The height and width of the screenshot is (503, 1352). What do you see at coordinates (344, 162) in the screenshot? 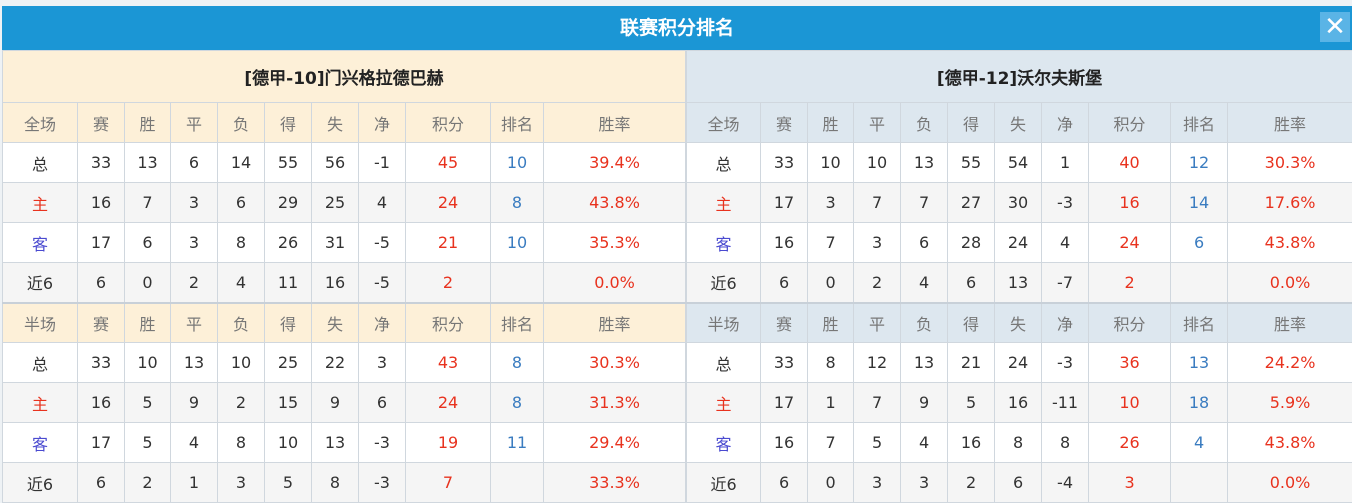
I see `table-row: 总 33 13 6 14 55 56 -1 45 10 39.4%` at bounding box center [344, 162].